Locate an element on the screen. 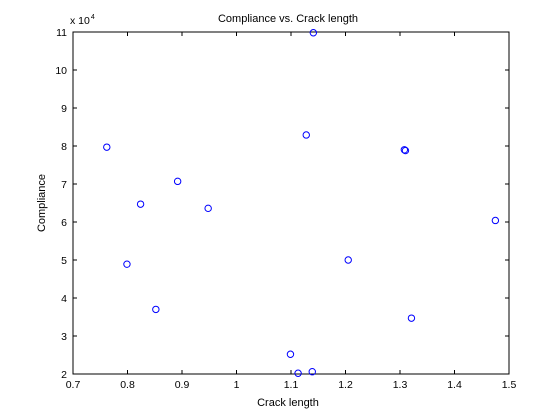 This screenshot has height=420, width=560. y-tick-label: 3 is located at coordinates (64, 337).